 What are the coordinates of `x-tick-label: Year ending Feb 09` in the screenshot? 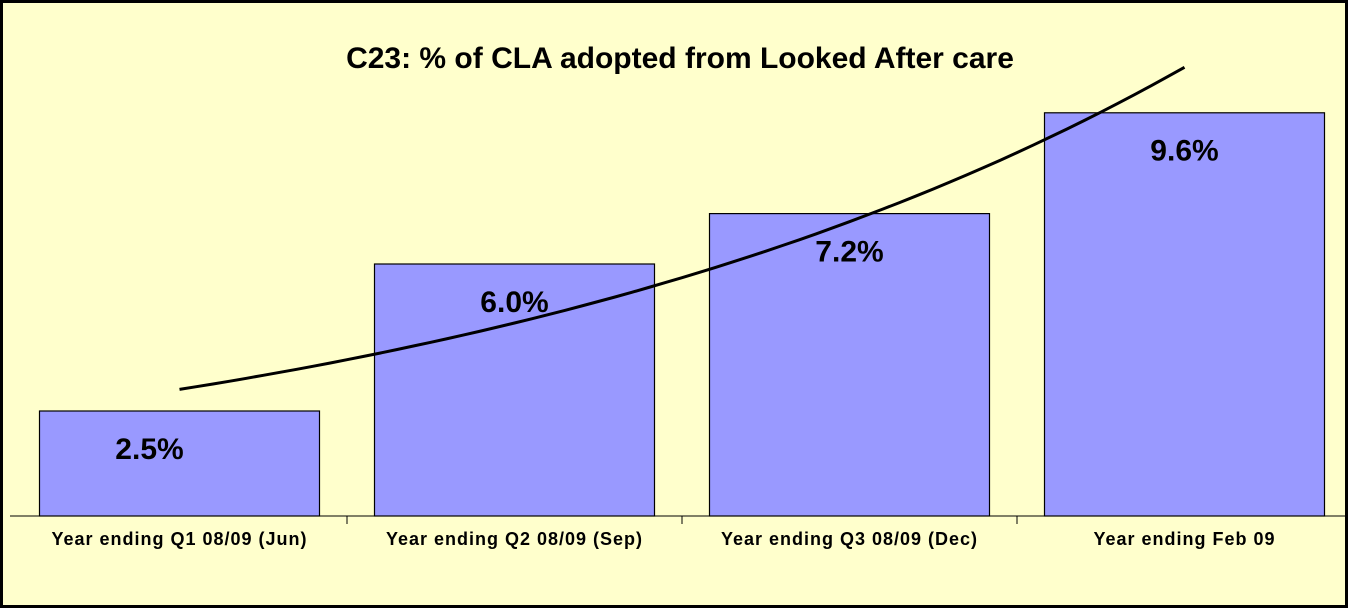 It's located at (1184, 539).